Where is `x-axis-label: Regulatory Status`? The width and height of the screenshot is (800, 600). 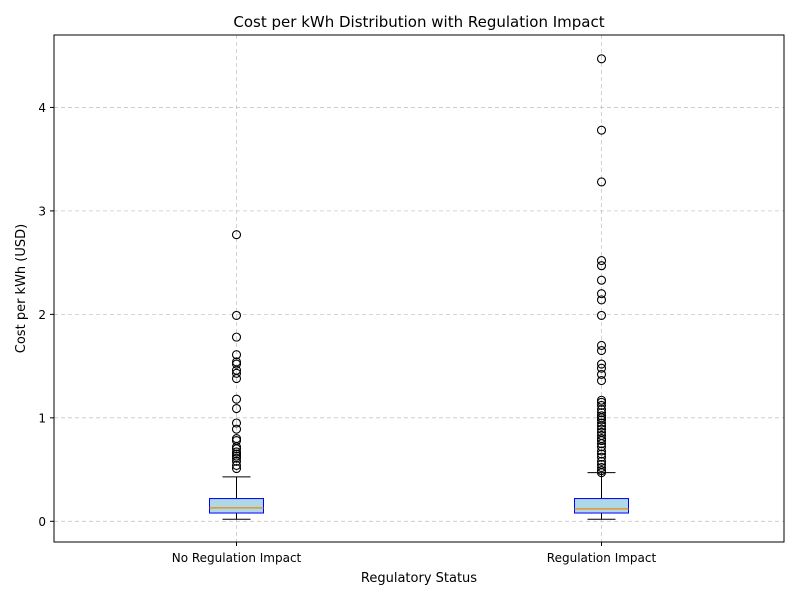
x-axis-label: Regulatory Status is located at coordinates (419, 578).